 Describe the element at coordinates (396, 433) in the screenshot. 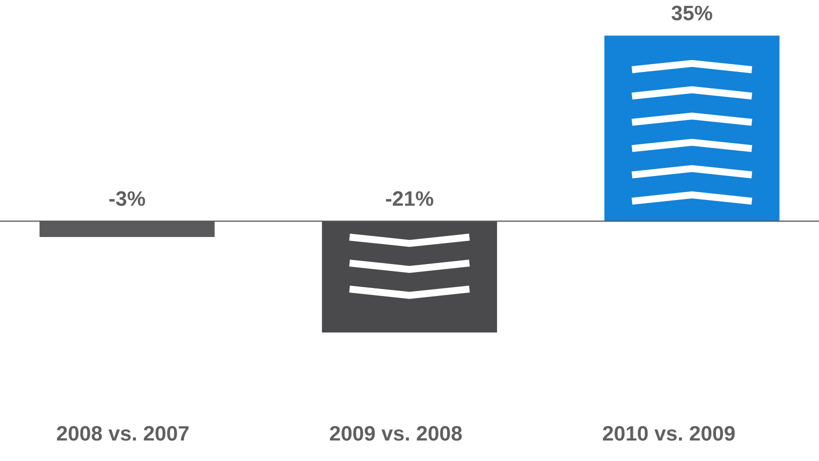

I see `x-tick-label: 2009 vs. 2008` at that location.